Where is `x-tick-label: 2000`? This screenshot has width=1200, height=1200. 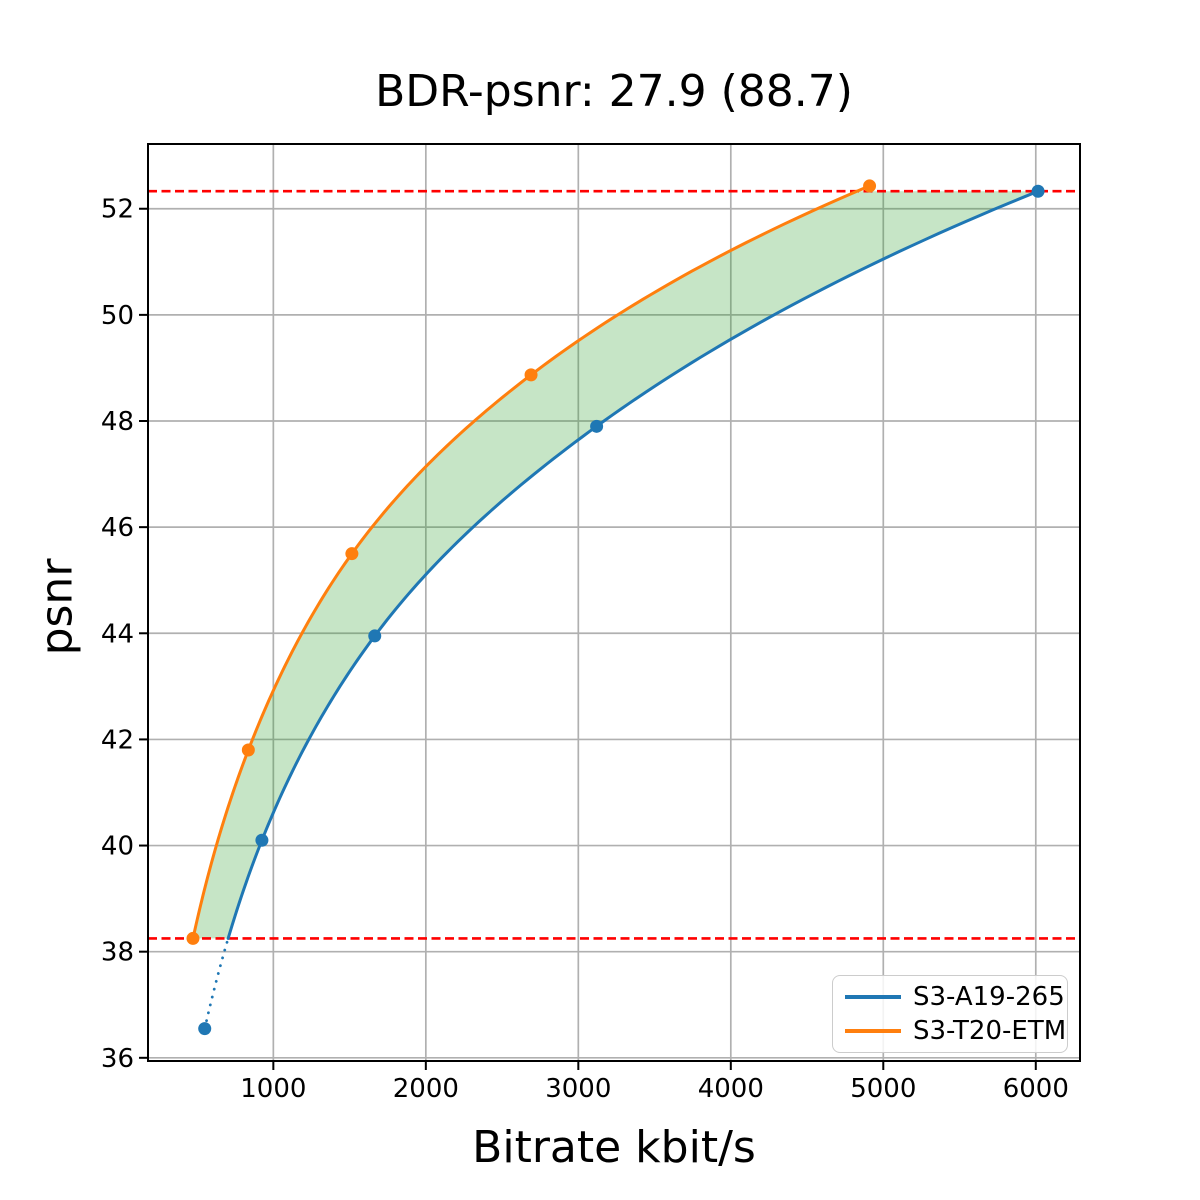
x-tick-label: 2000 is located at coordinates (426, 1089).